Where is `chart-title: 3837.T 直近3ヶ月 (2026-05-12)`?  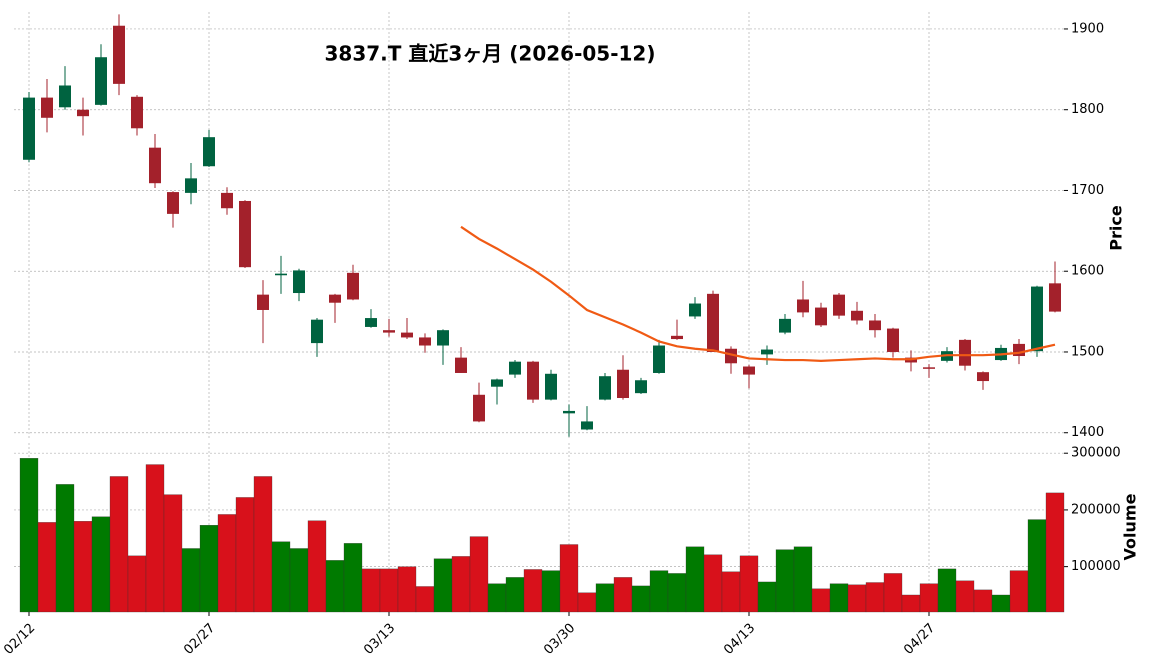
chart-title: 3837.T 直近3ヶ月 (2026-05-12) is located at coordinates (490, 54).